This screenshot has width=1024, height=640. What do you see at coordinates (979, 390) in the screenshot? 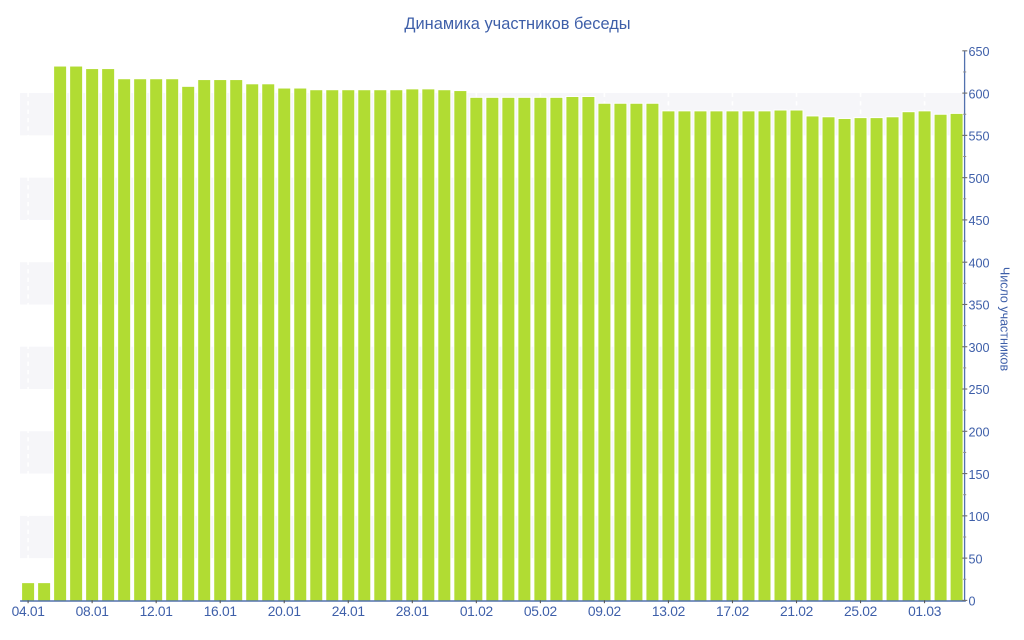
I see `svg-text: 250` at bounding box center [979, 390].